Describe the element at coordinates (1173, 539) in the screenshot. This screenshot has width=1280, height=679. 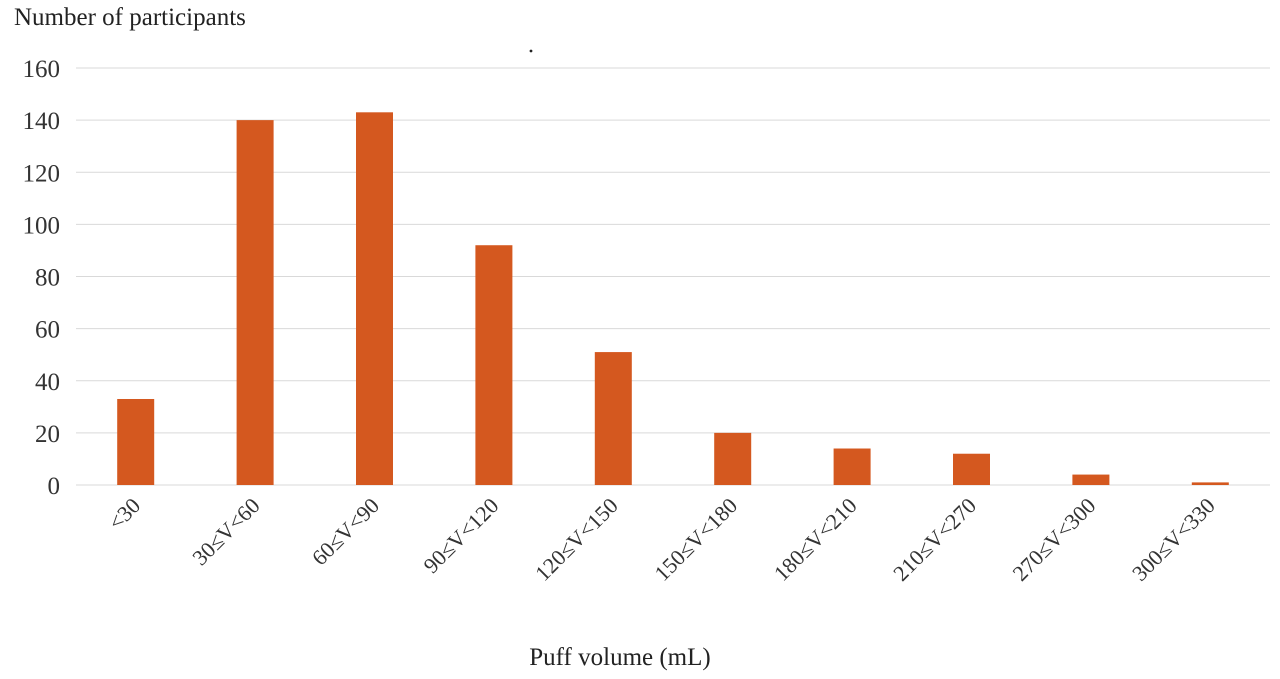
I see `x-tick-label: 300≤V<330` at that location.